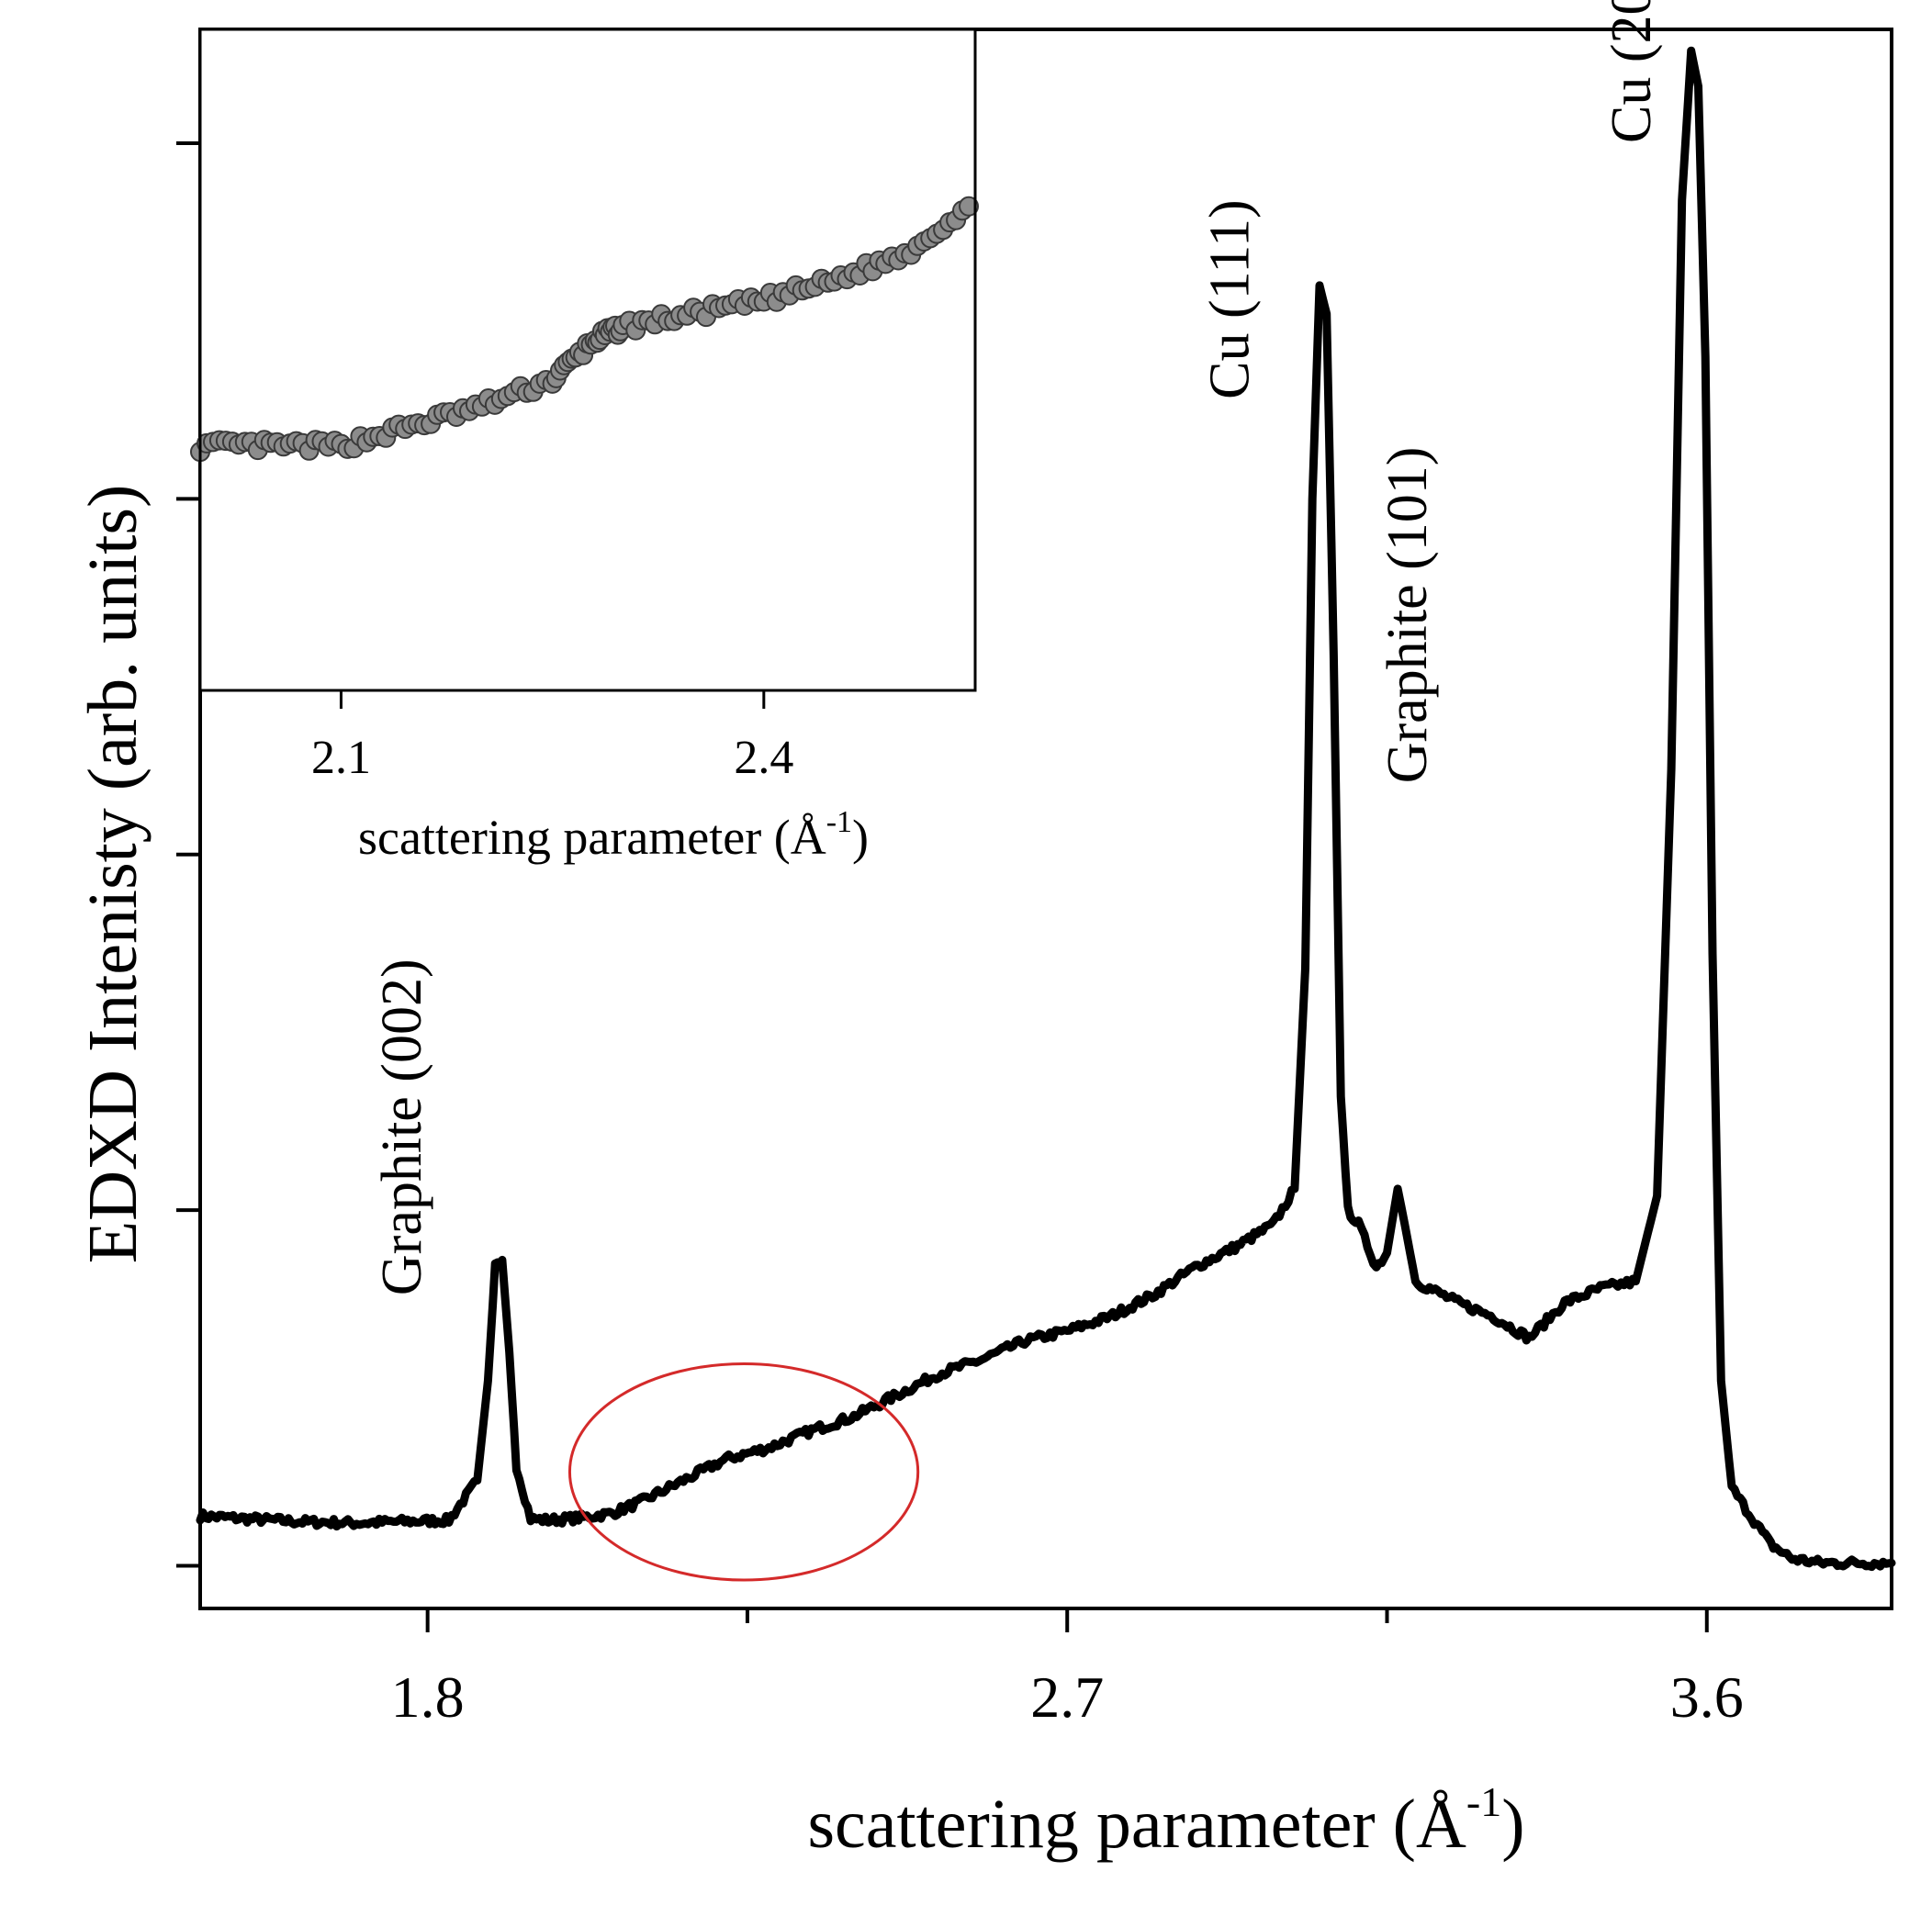  I want to click on inset-x-axis-label: scattering parameter (Å-1), so click(613, 835).